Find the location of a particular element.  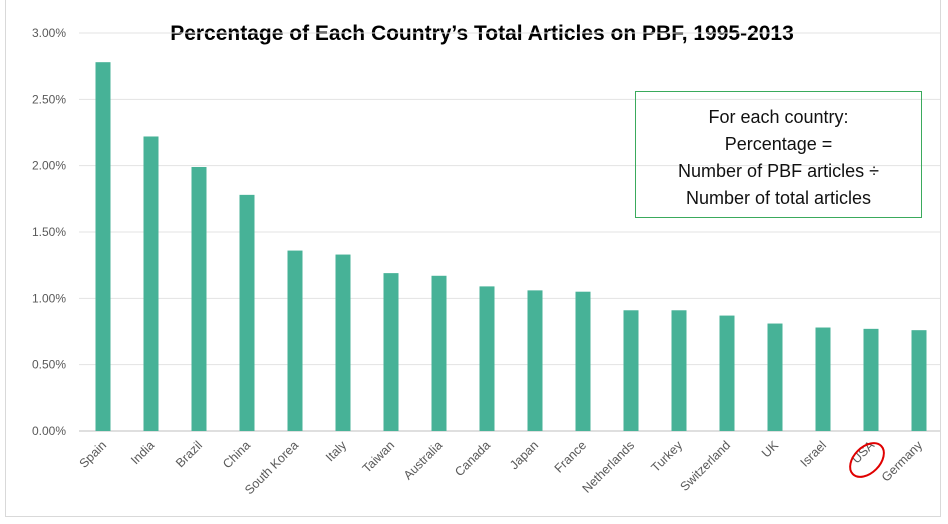

annotation-line: Percentage = is located at coordinates (778, 144).